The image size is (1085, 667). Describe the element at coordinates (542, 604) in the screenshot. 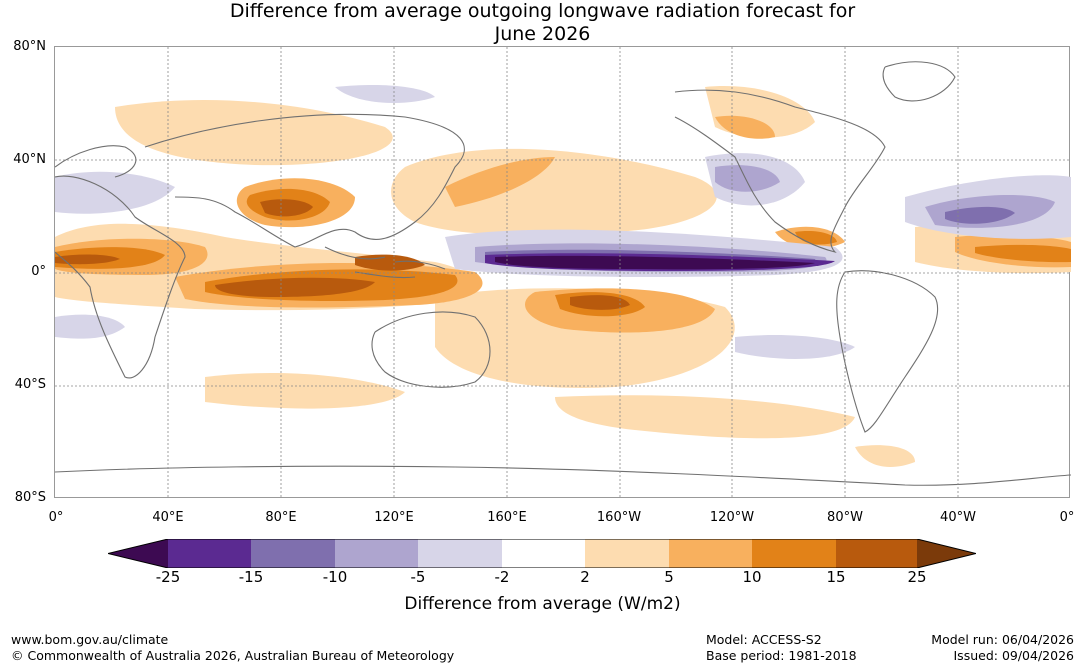

I see `colorbar-label: Difference from average (W/m2)` at that location.